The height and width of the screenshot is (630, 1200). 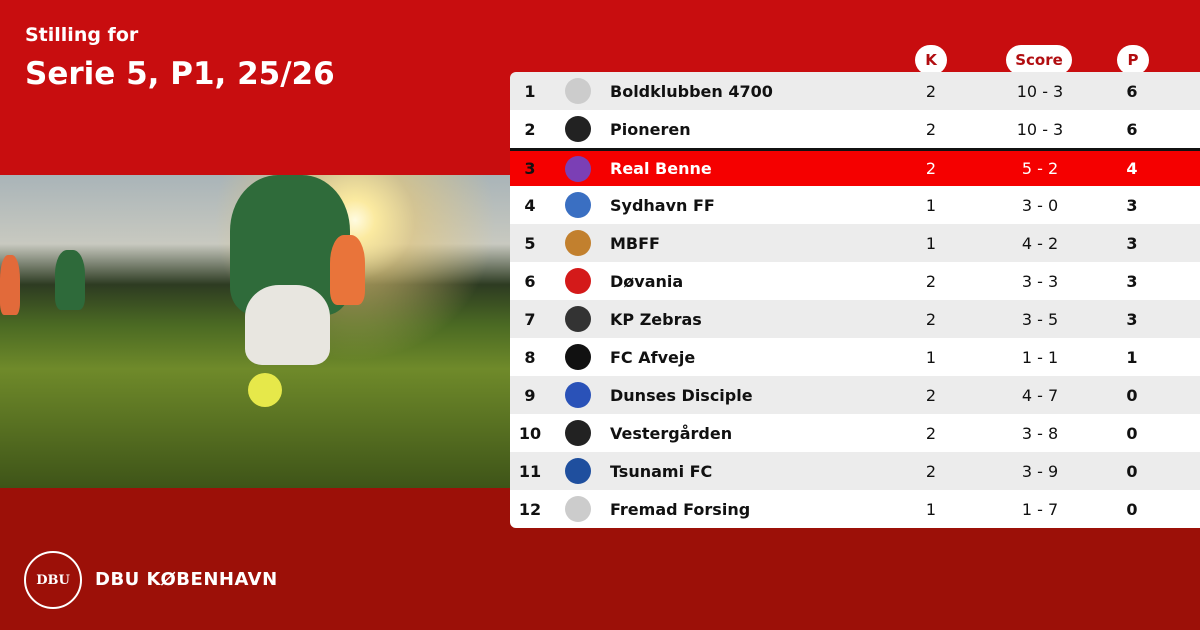 I want to click on brand-name: DBU KØBENHAVN, so click(x=186, y=579).